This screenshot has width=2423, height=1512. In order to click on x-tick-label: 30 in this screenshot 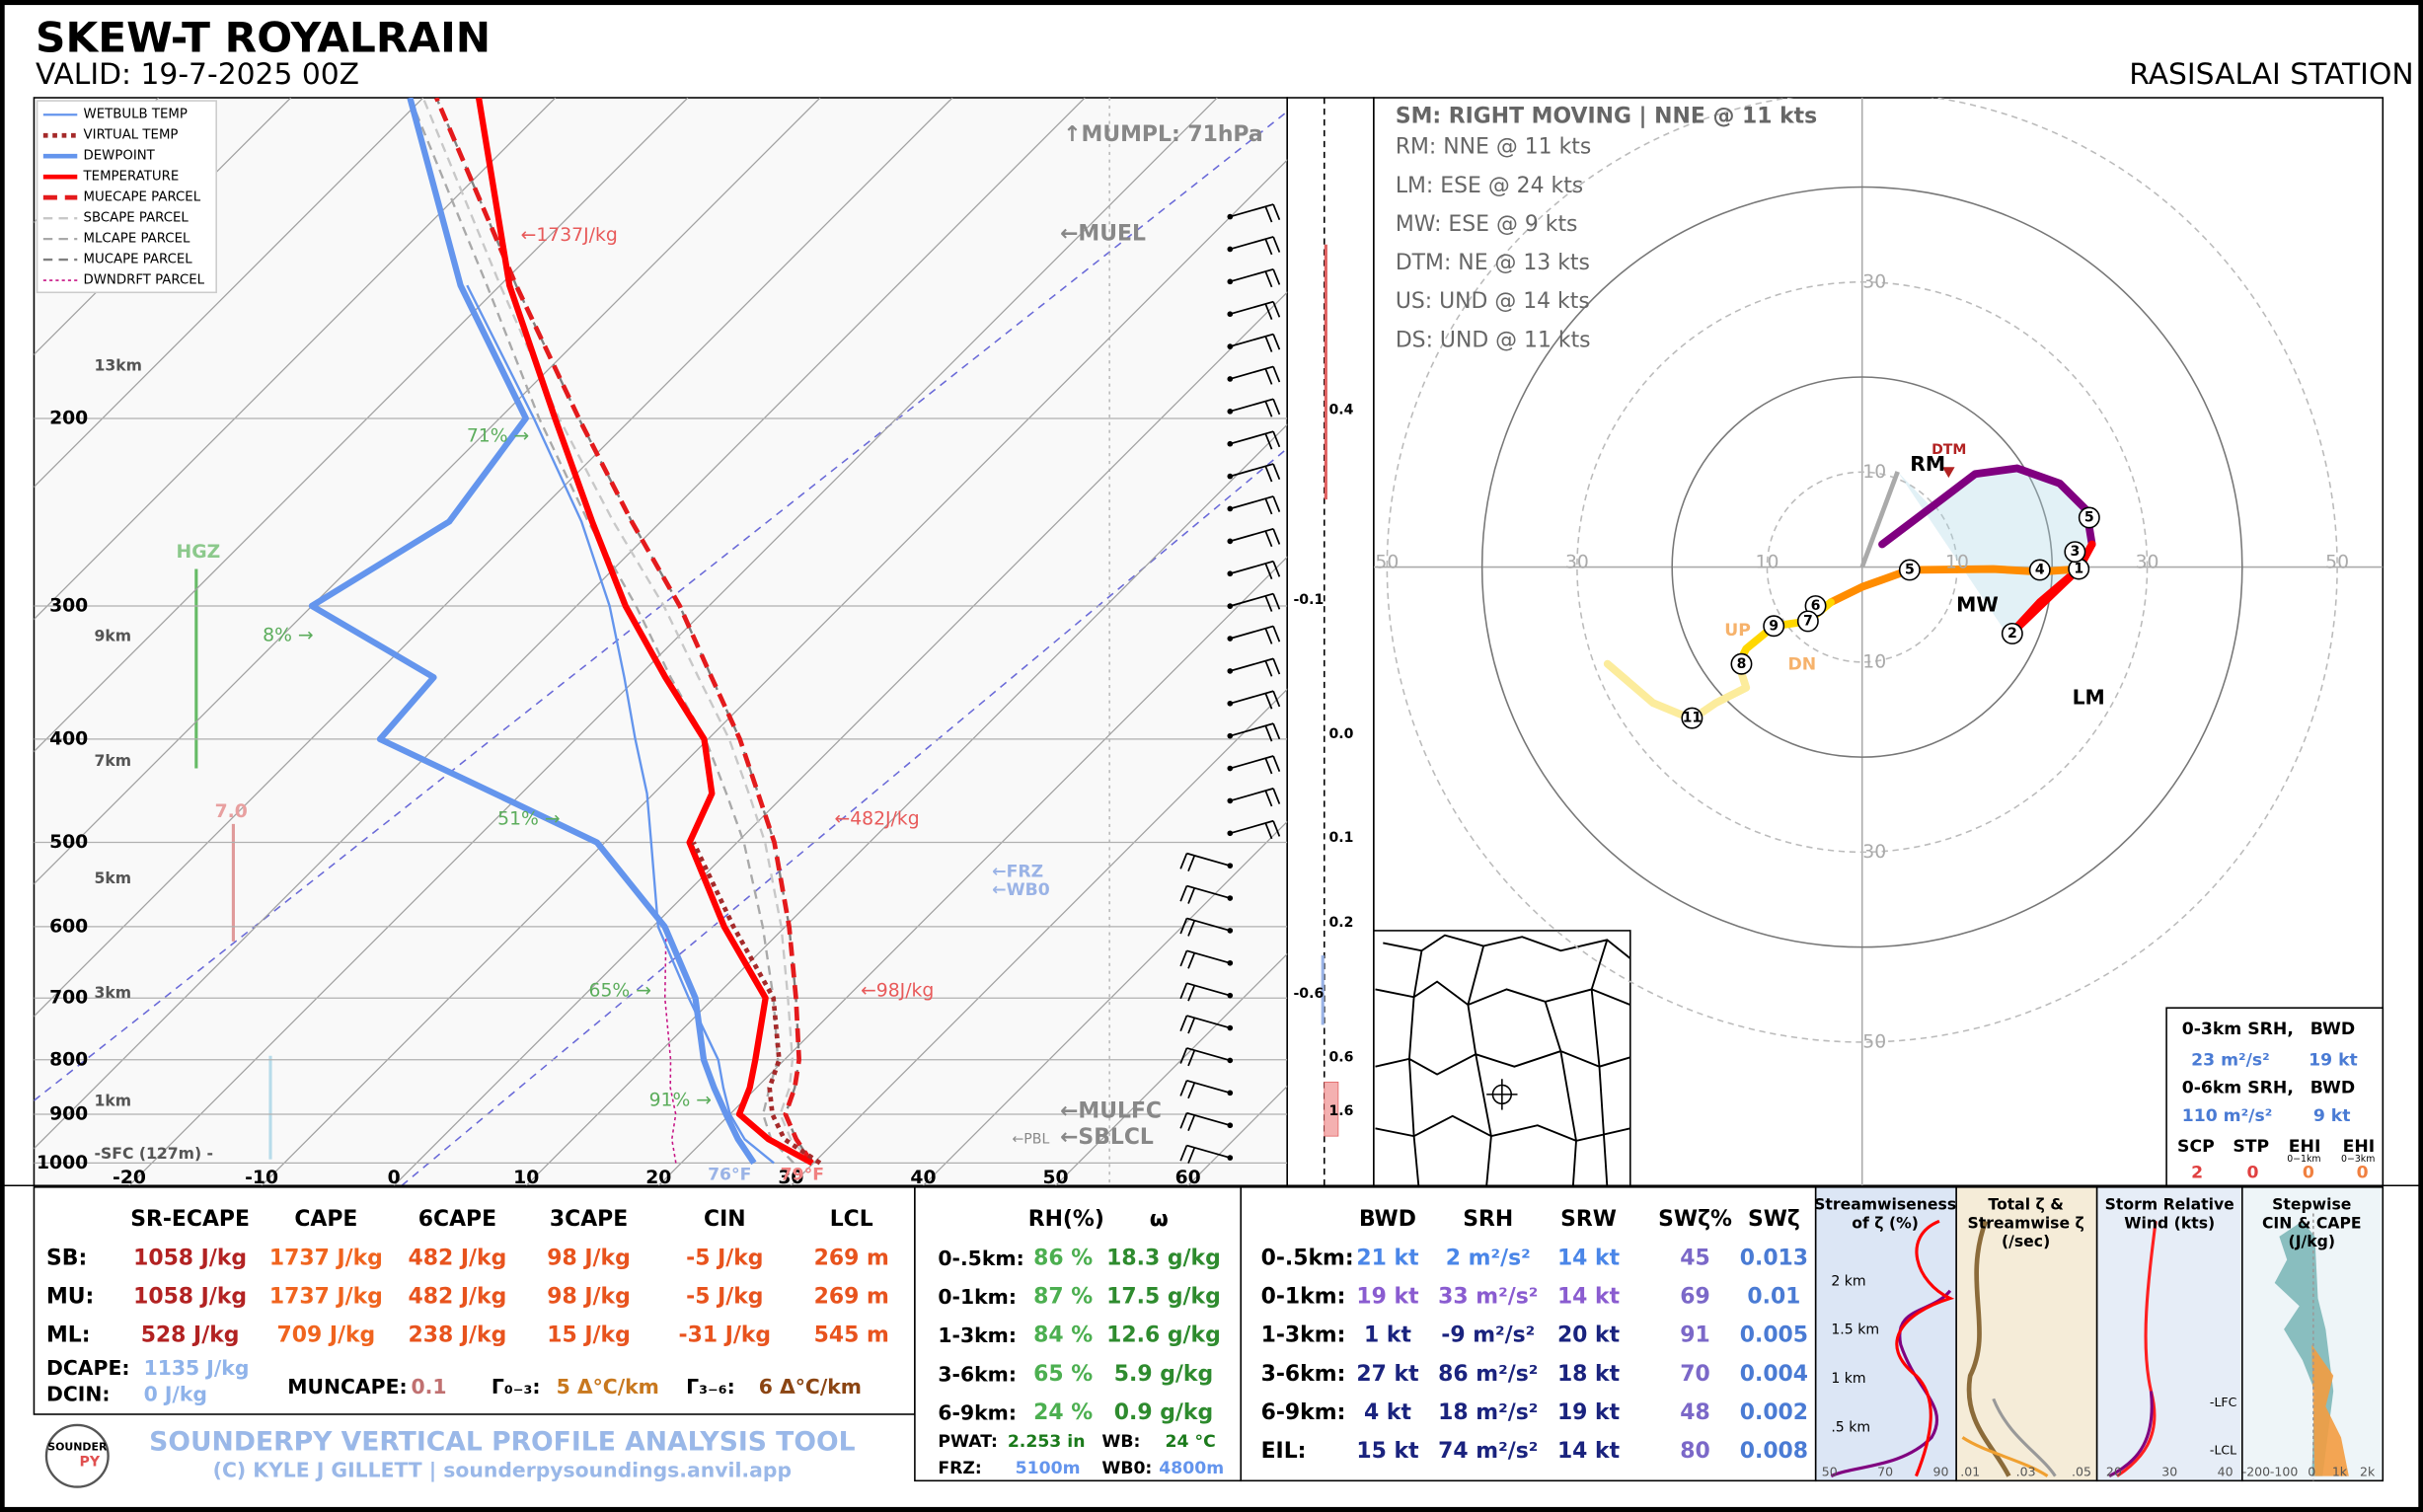, I will do `click(790, 1178)`.